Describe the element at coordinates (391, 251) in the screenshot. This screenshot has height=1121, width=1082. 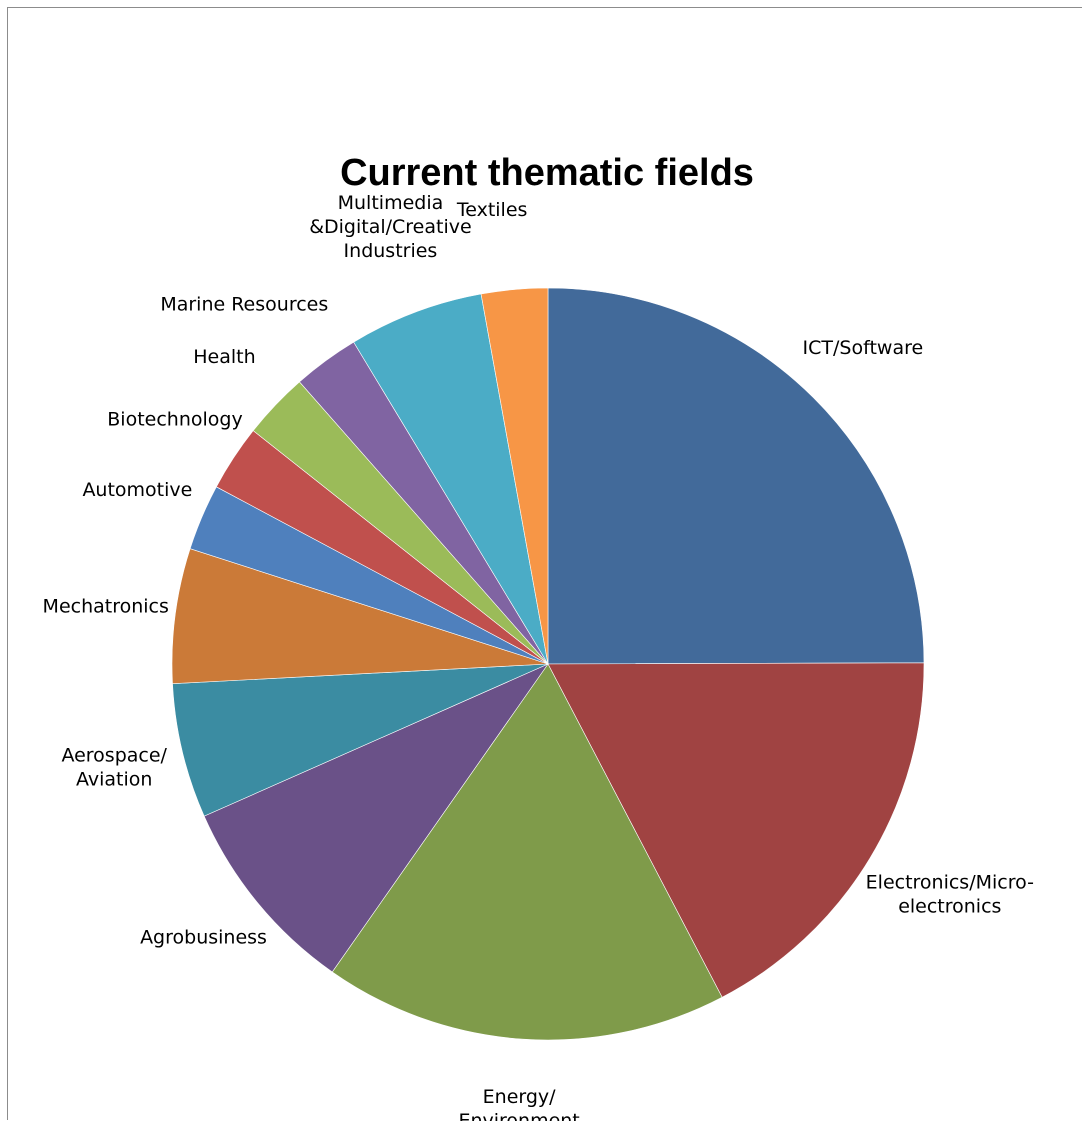
I see `slice-label-line: Industries` at that location.